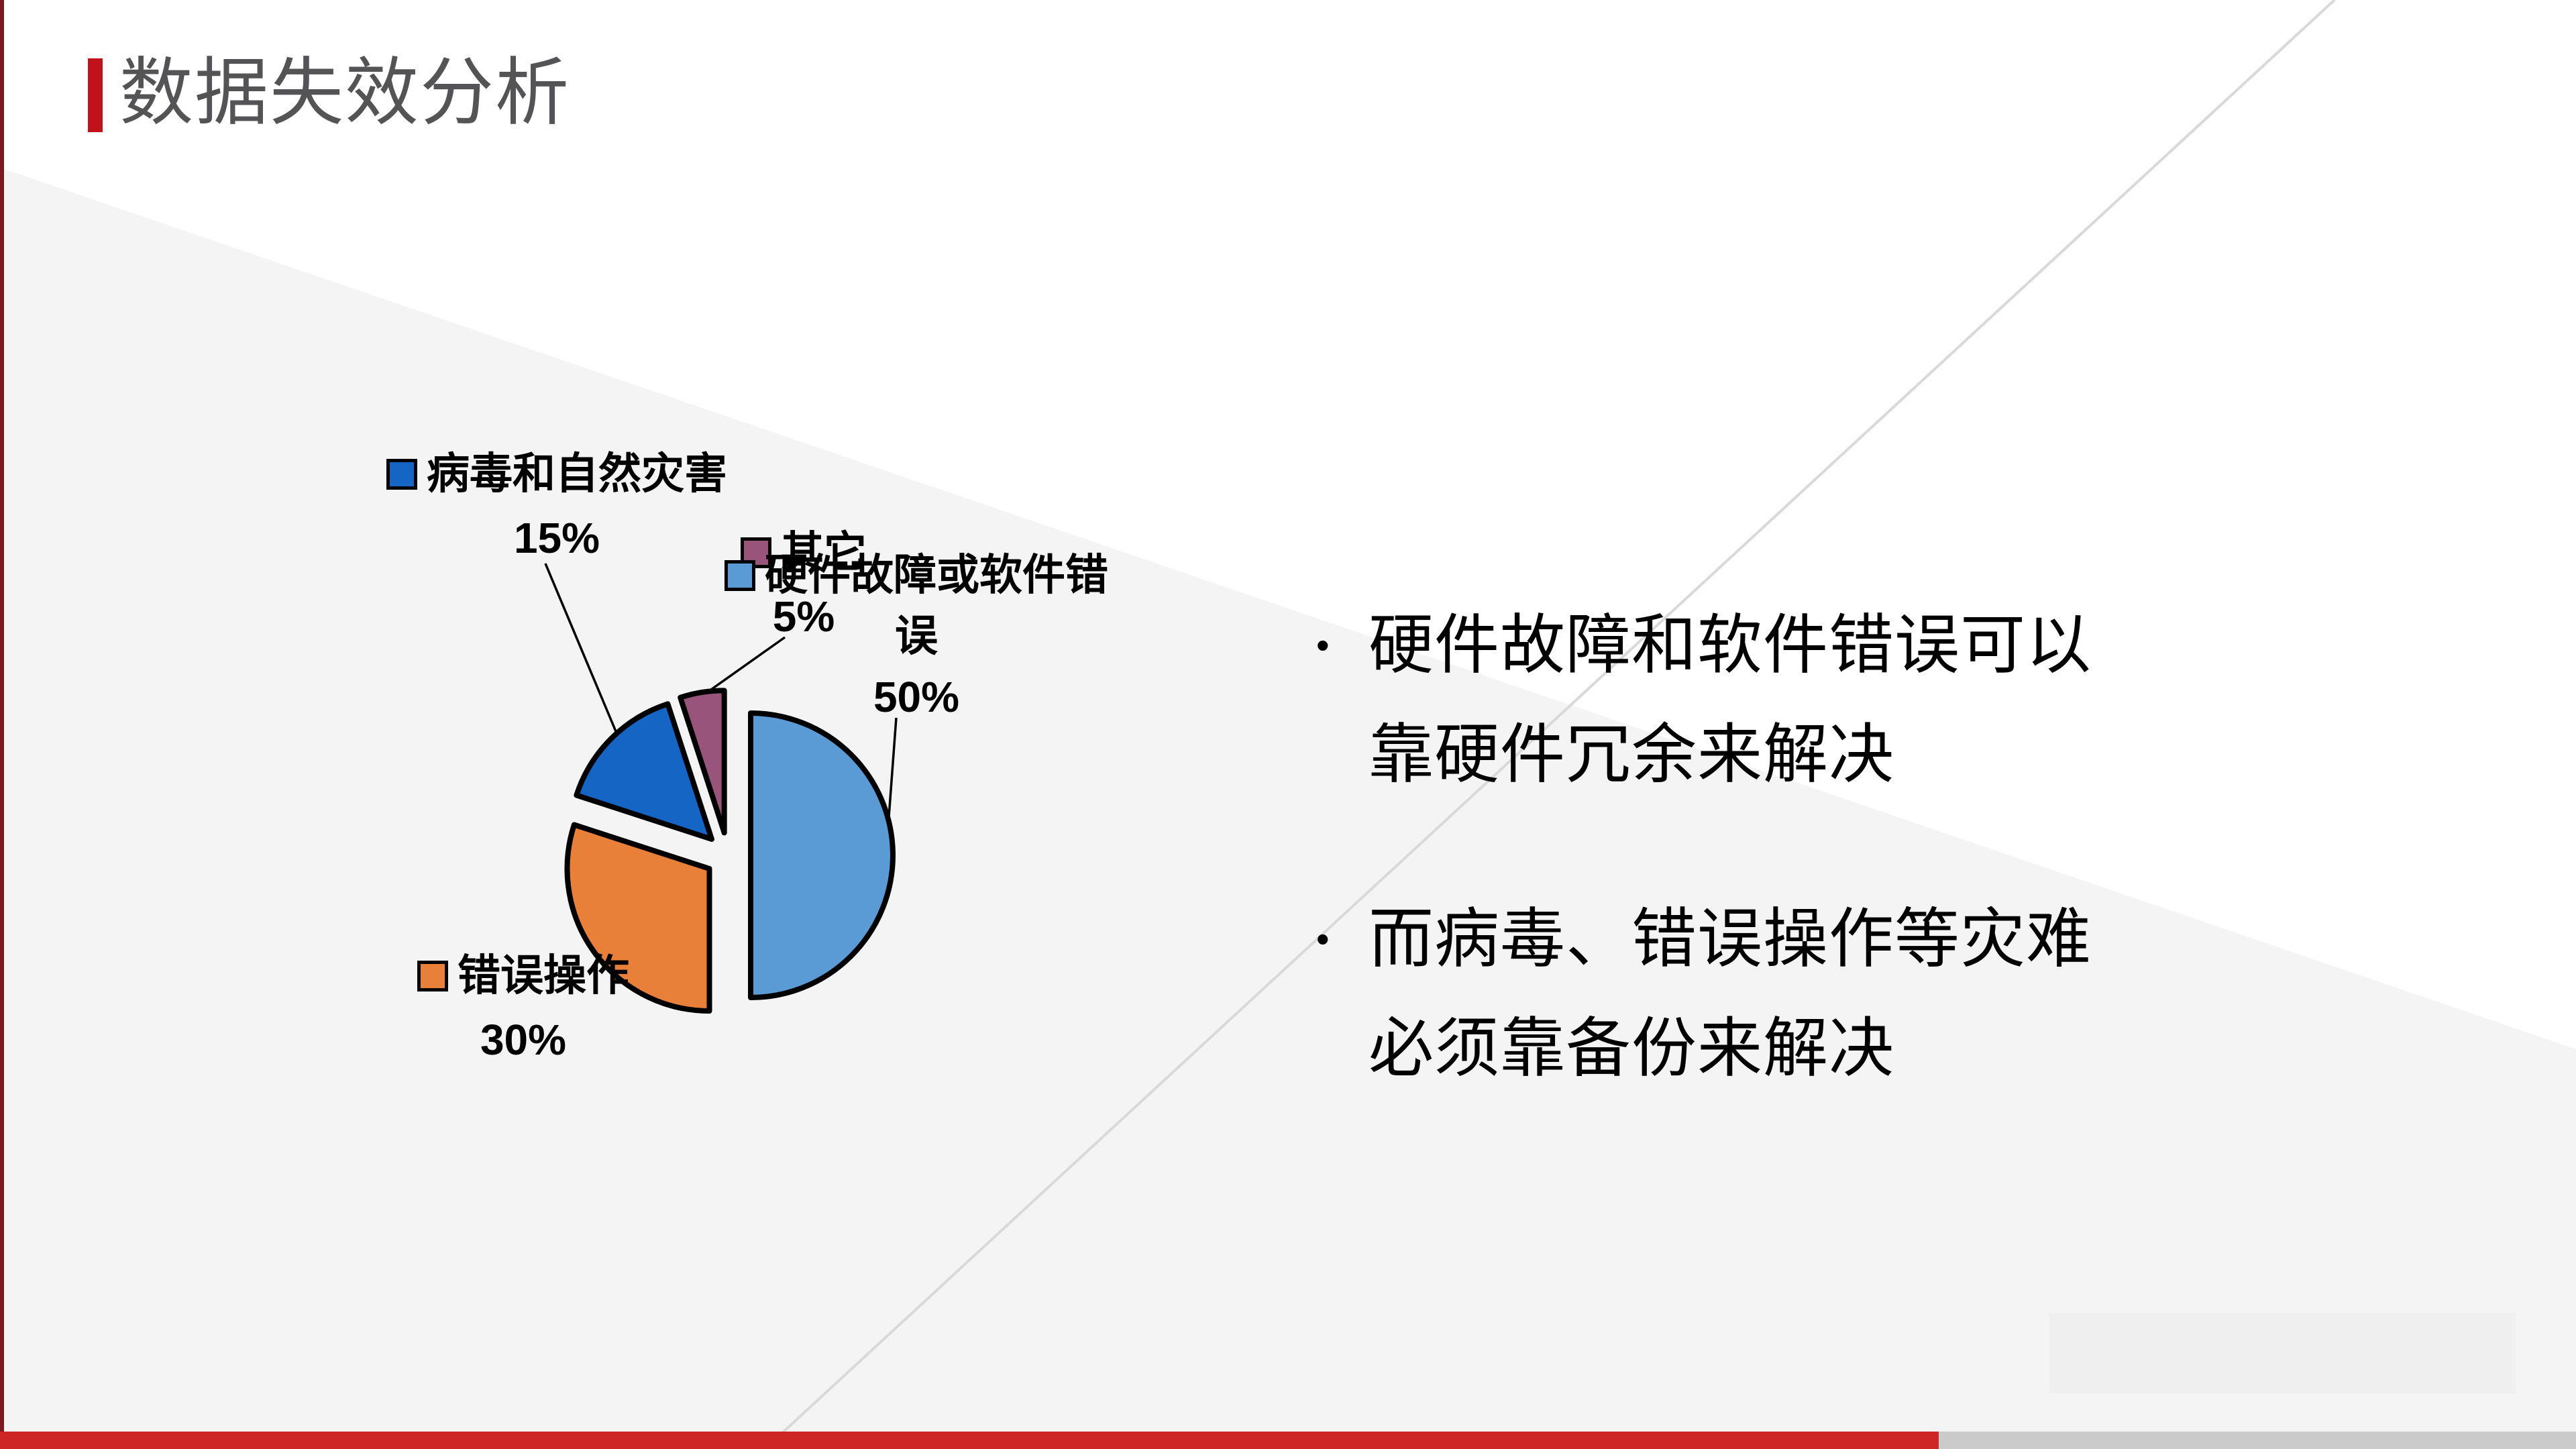 The width and height of the screenshot is (2576, 1449). What do you see at coordinates (1730, 699) in the screenshot?
I see `bullet-text-1: 硬件故障和软件错误可以 靠硬件冗余来解决` at bounding box center [1730, 699].